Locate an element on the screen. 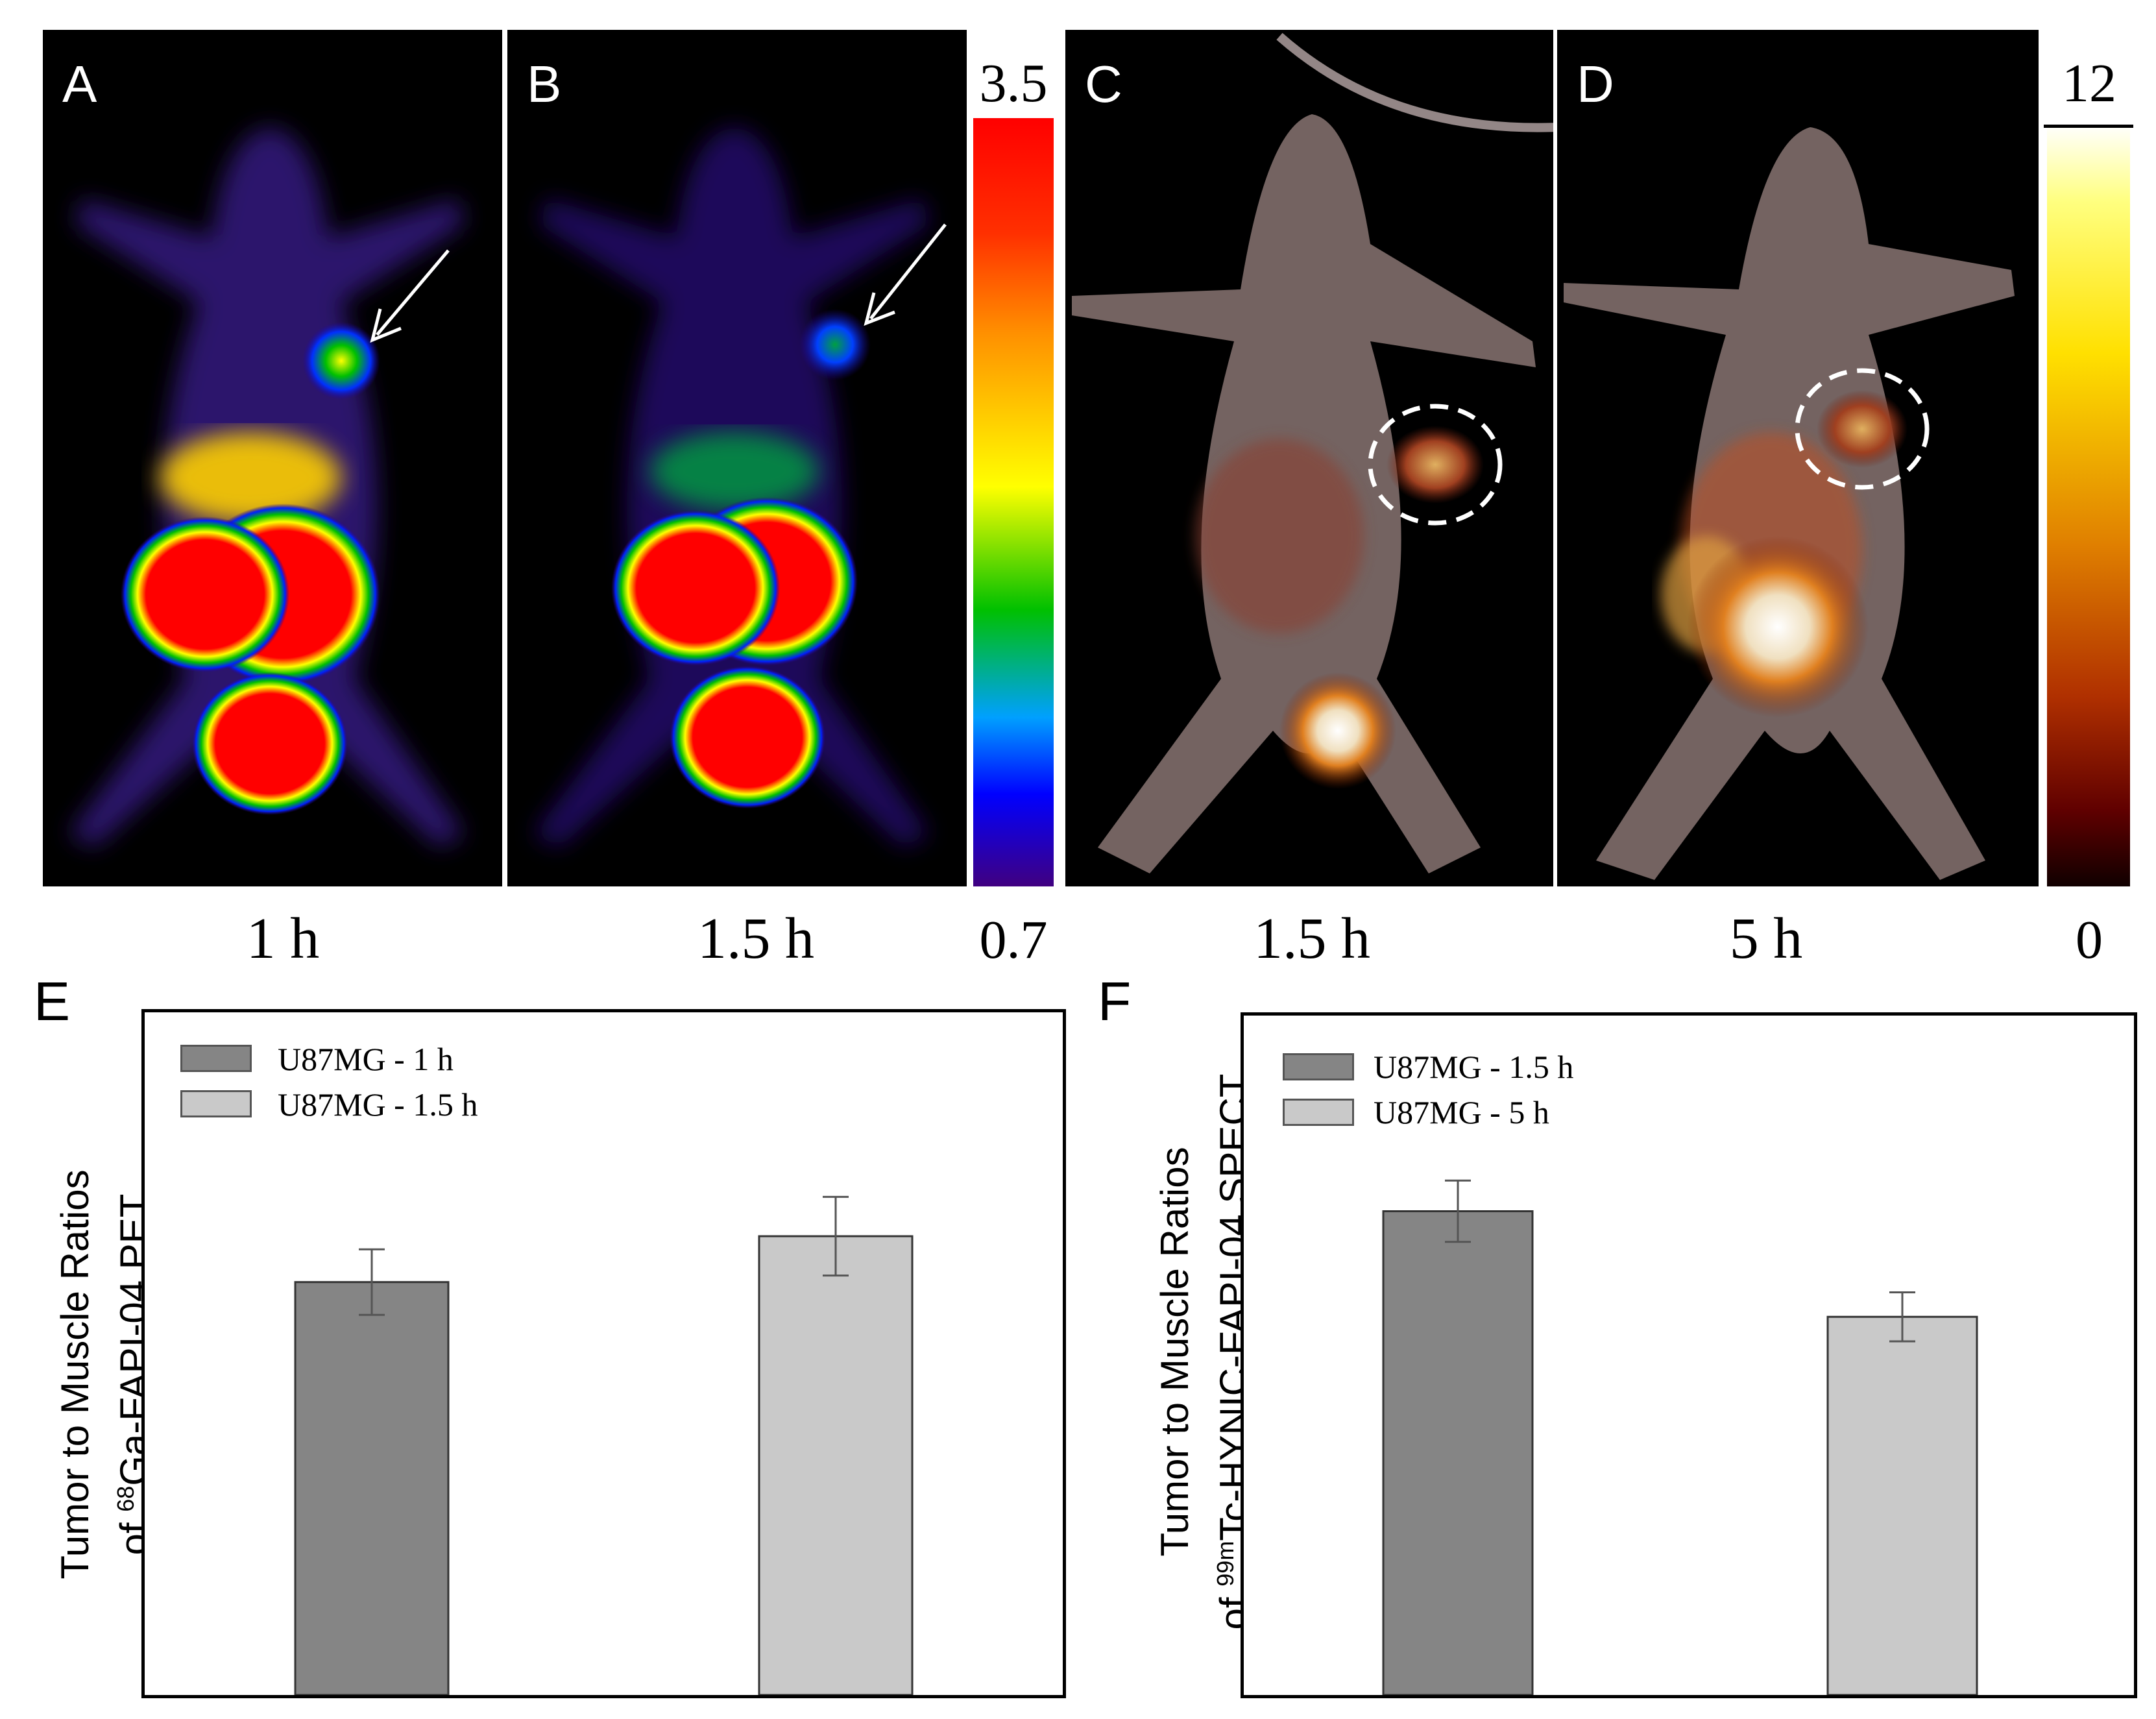 The image size is (2156, 1719). panel-label-c: C is located at coordinates (1103, 84).